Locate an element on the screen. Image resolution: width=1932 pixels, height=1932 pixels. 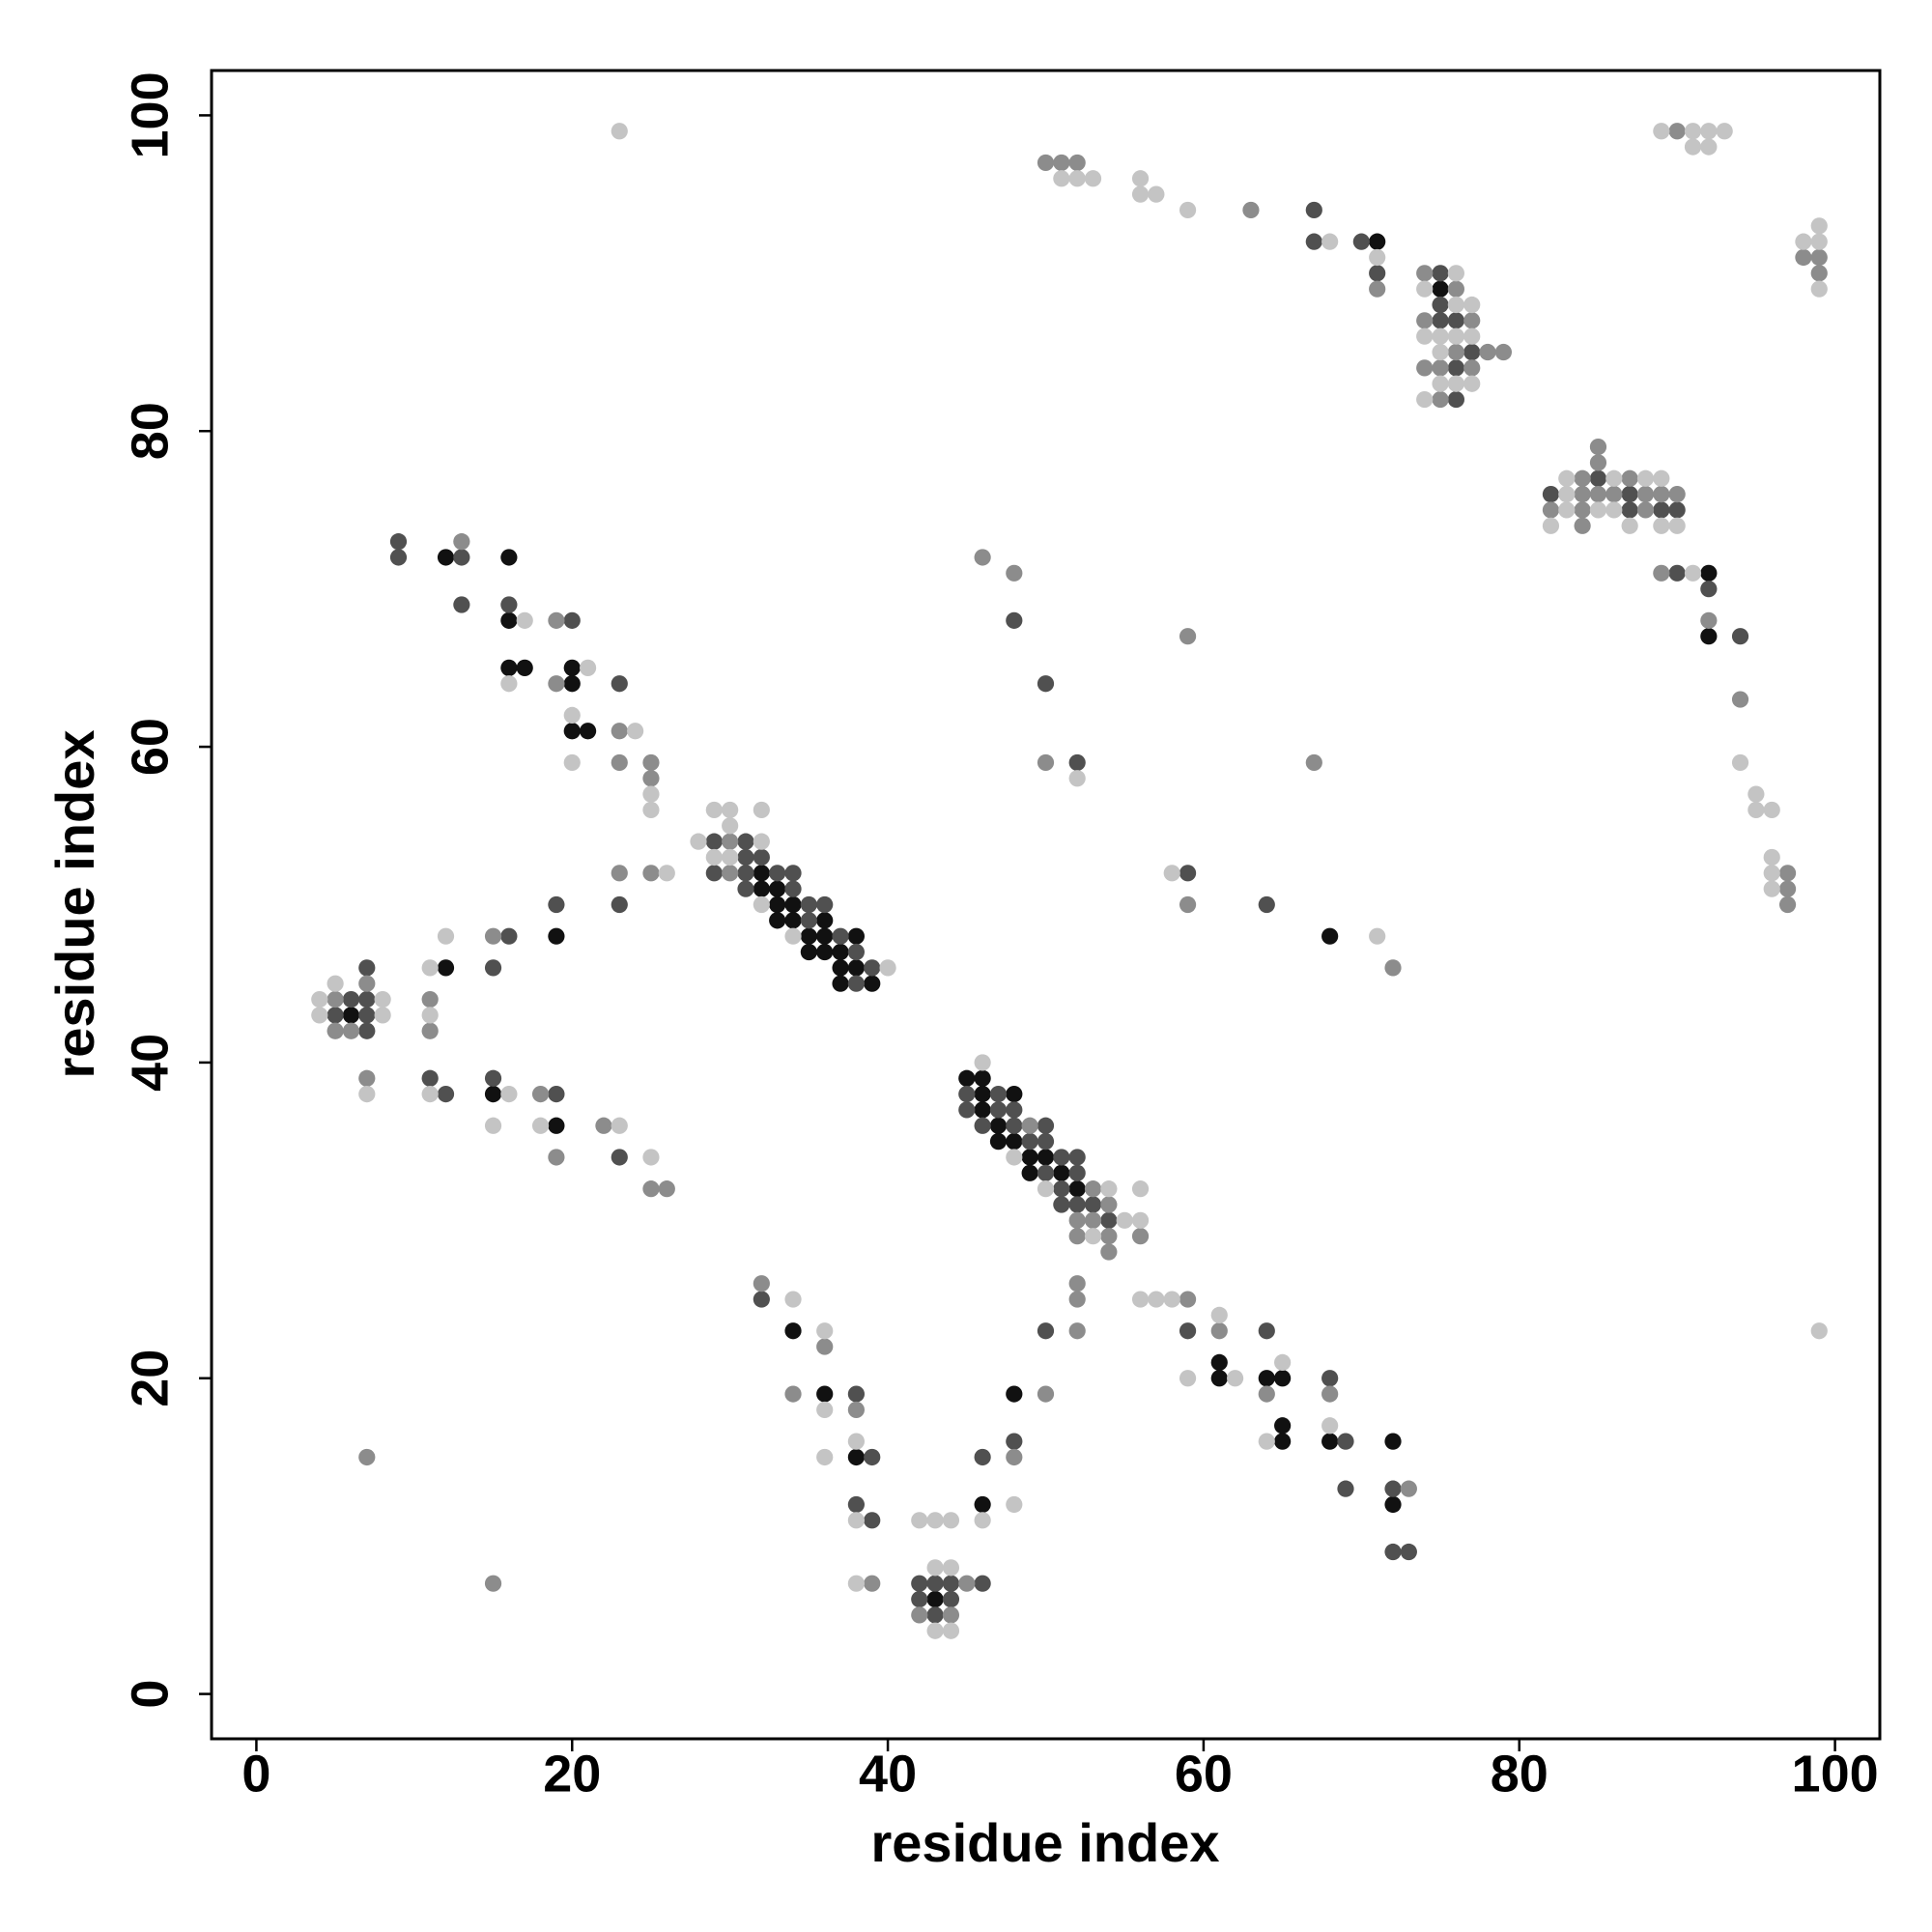
y-tick-label: 100 is located at coordinates (150, 114).